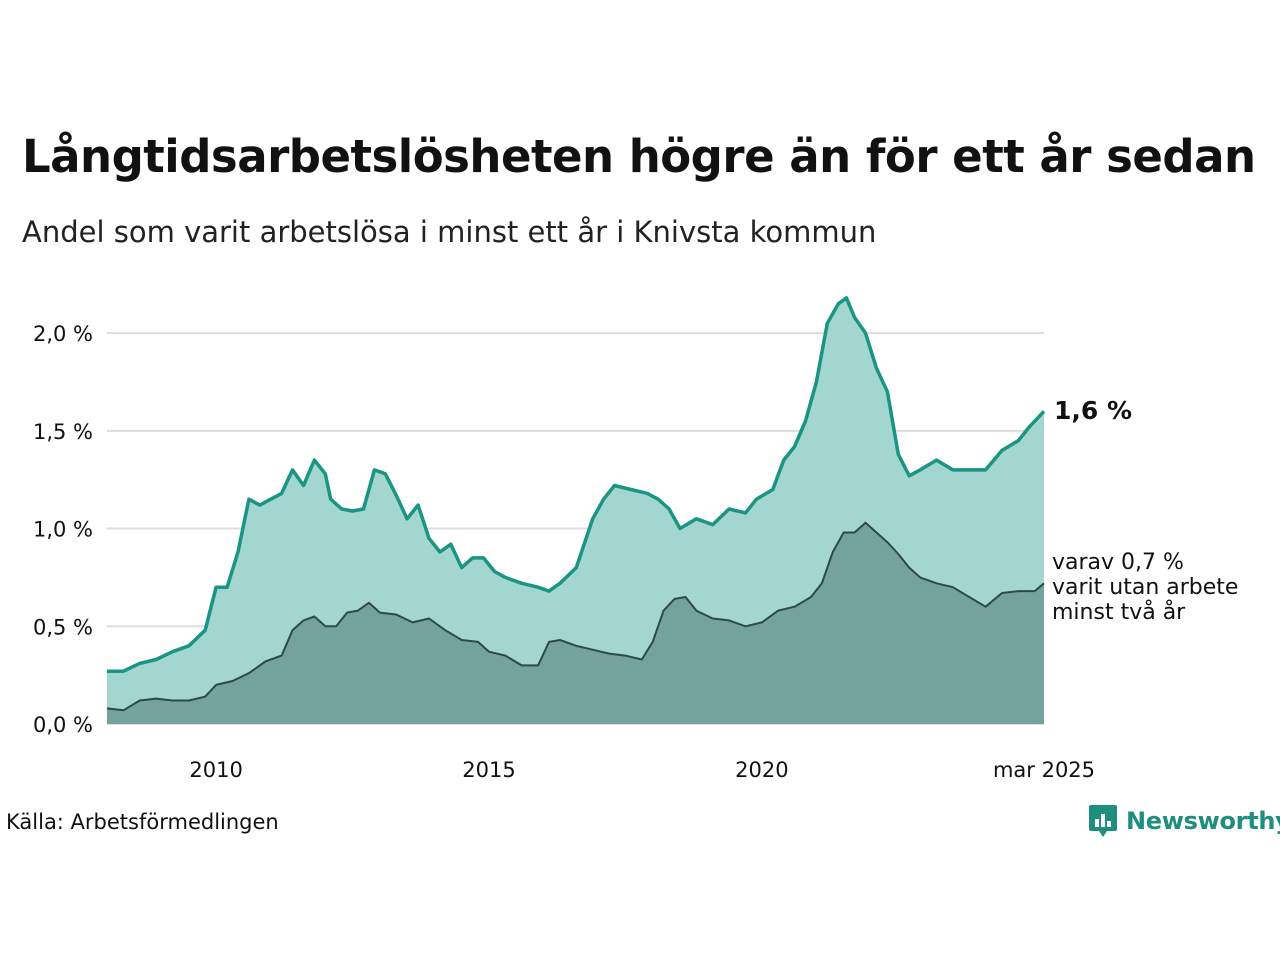 Image resolution: width=1280 pixels, height=960 pixels. I want to click on x-axis-labels: 2010 2015 2020 mar 2025, so click(642, 770).